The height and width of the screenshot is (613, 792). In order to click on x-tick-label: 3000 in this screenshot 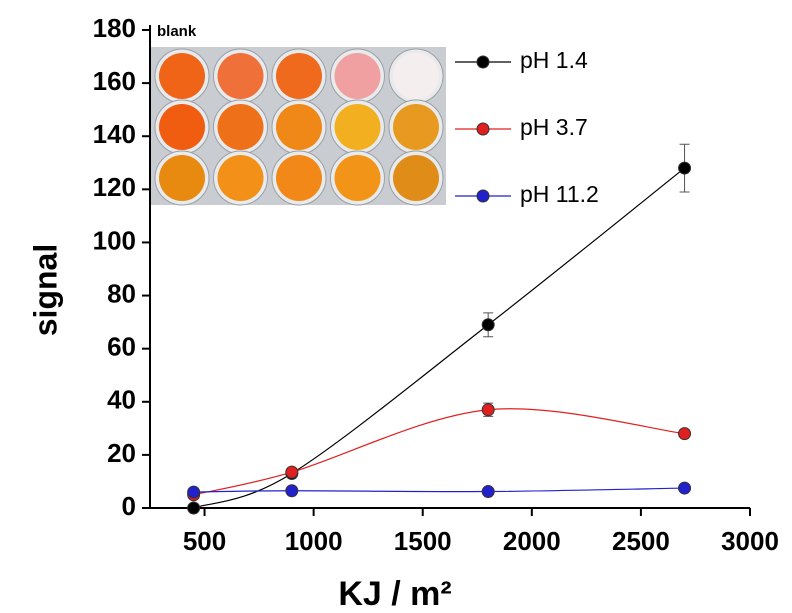, I will do `click(750, 541)`.